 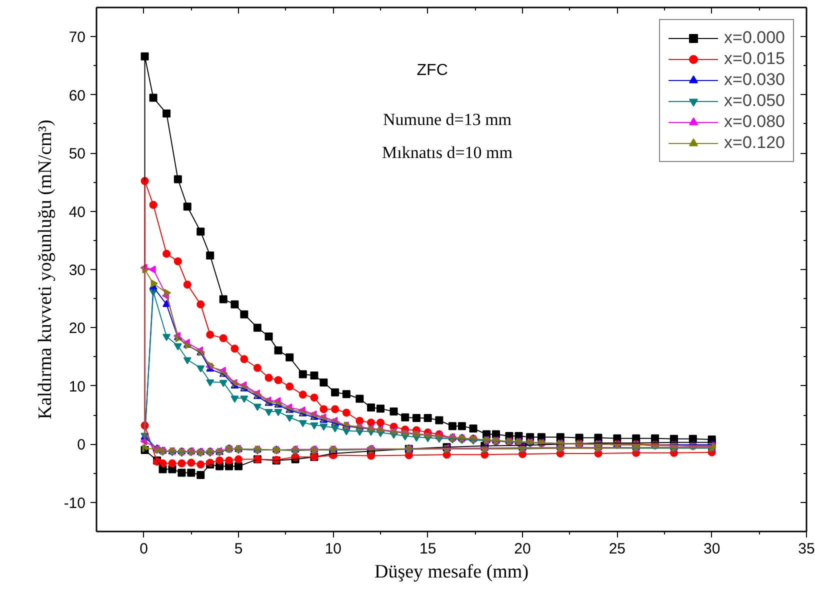 What do you see at coordinates (754, 143) in the screenshot?
I see `legend-label: x=0.120` at bounding box center [754, 143].